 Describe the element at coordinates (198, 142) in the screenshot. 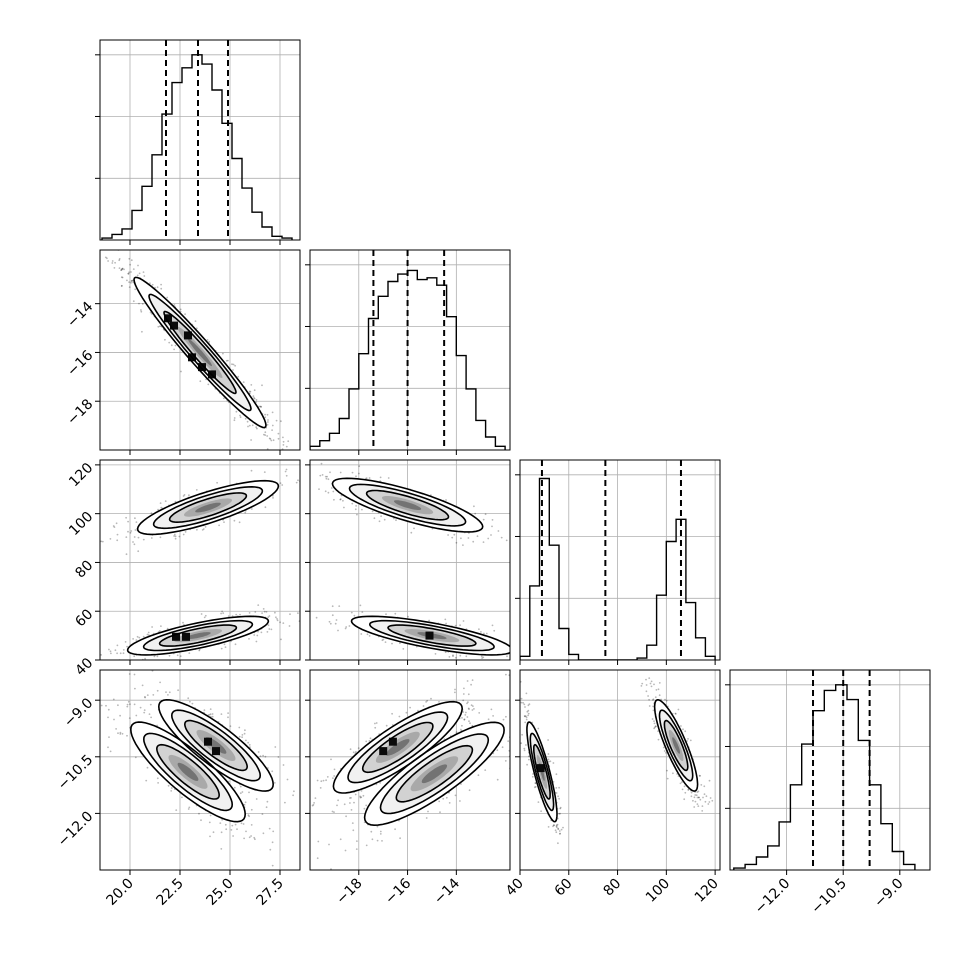

I see `panel-r0-c0` at that location.